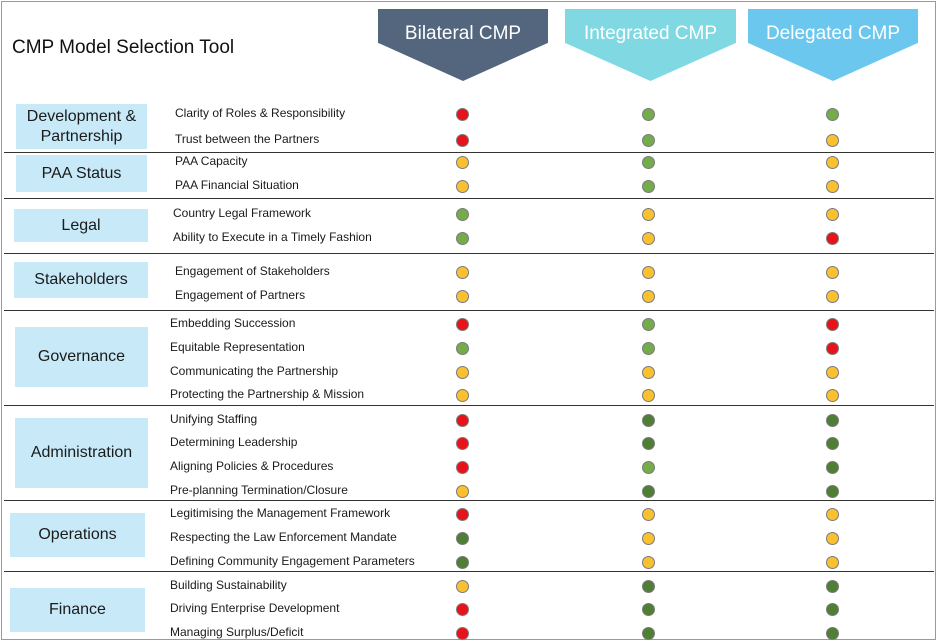  What do you see at coordinates (228, 585) in the screenshot?
I see `criterion-label: Building Sustainability` at bounding box center [228, 585].